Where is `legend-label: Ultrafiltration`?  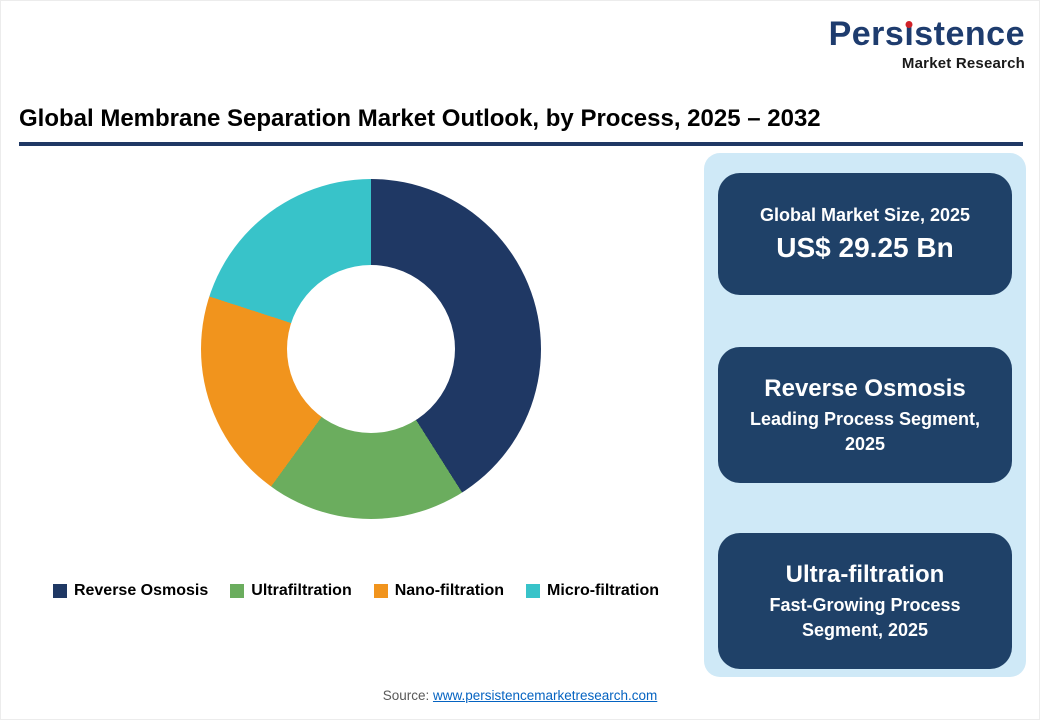 legend-label: Ultrafiltration is located at coordinates (301, 590).